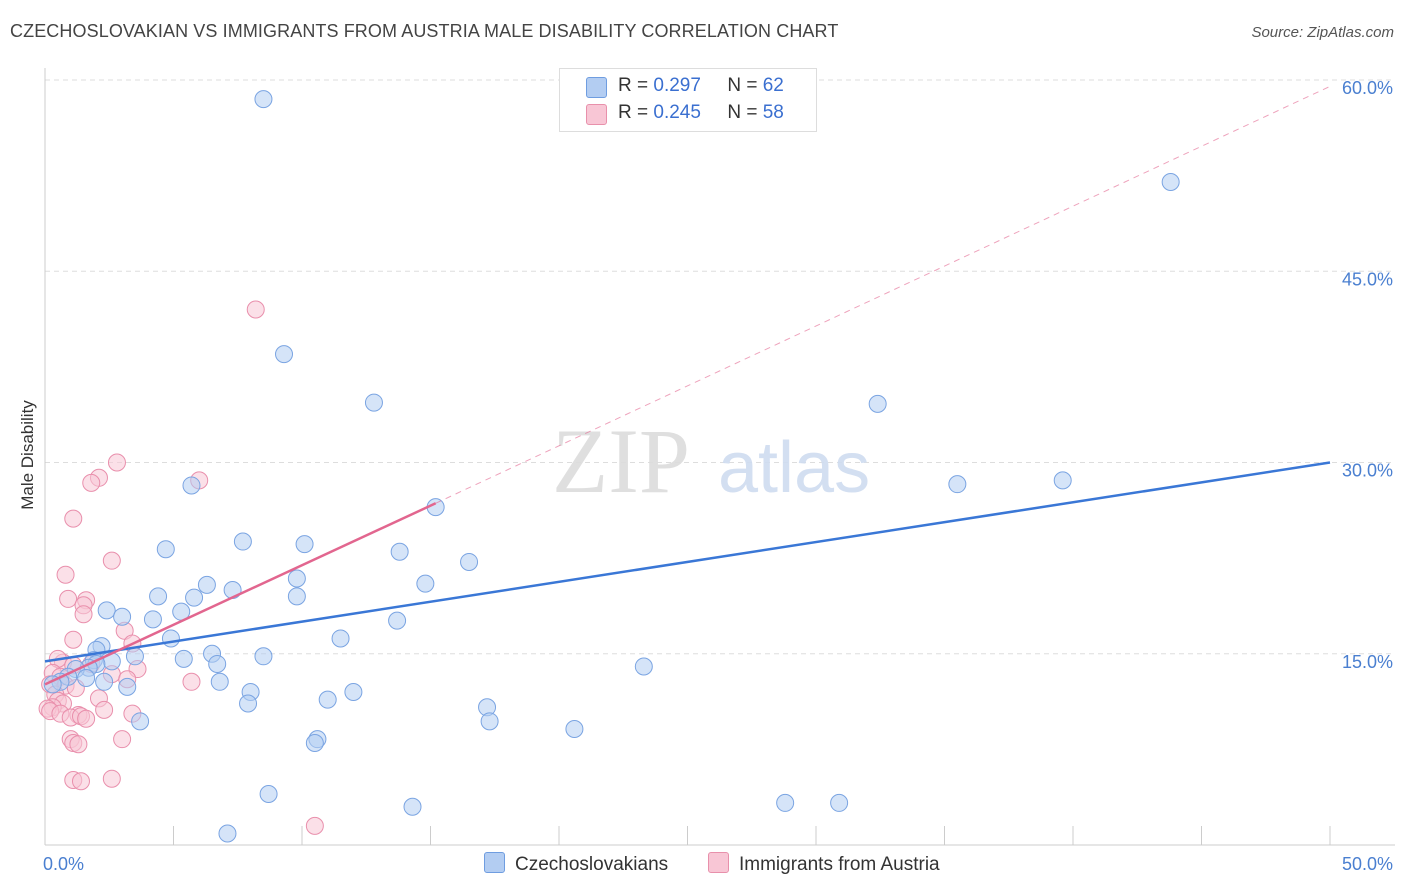 The width and height of the screenshot is (1406, 892). Describe the element at coordinates (1322, 32) in the screenshot. I see `source-note: Source: ZipAtlas.com` at that location.